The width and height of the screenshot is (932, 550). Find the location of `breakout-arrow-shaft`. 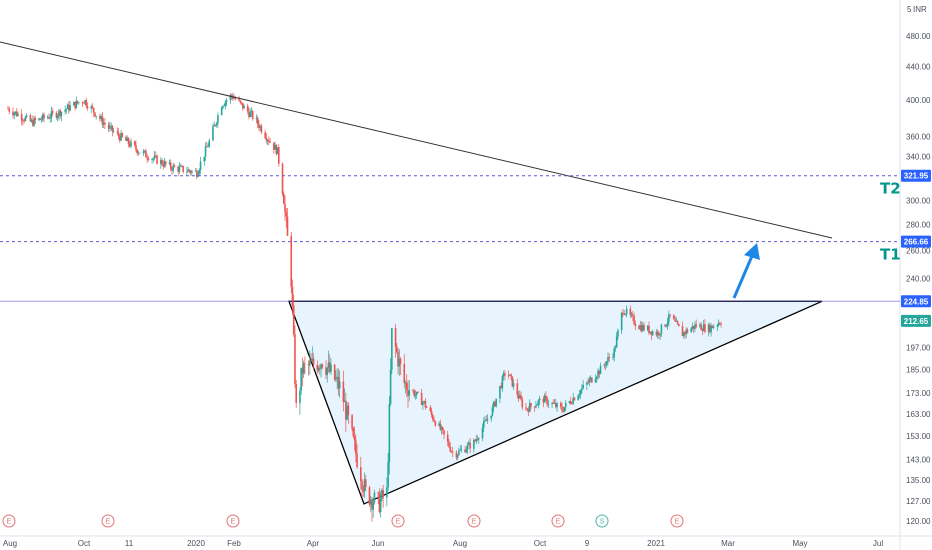

breakout-arrow-shaft is located at coordinates (743, 277).